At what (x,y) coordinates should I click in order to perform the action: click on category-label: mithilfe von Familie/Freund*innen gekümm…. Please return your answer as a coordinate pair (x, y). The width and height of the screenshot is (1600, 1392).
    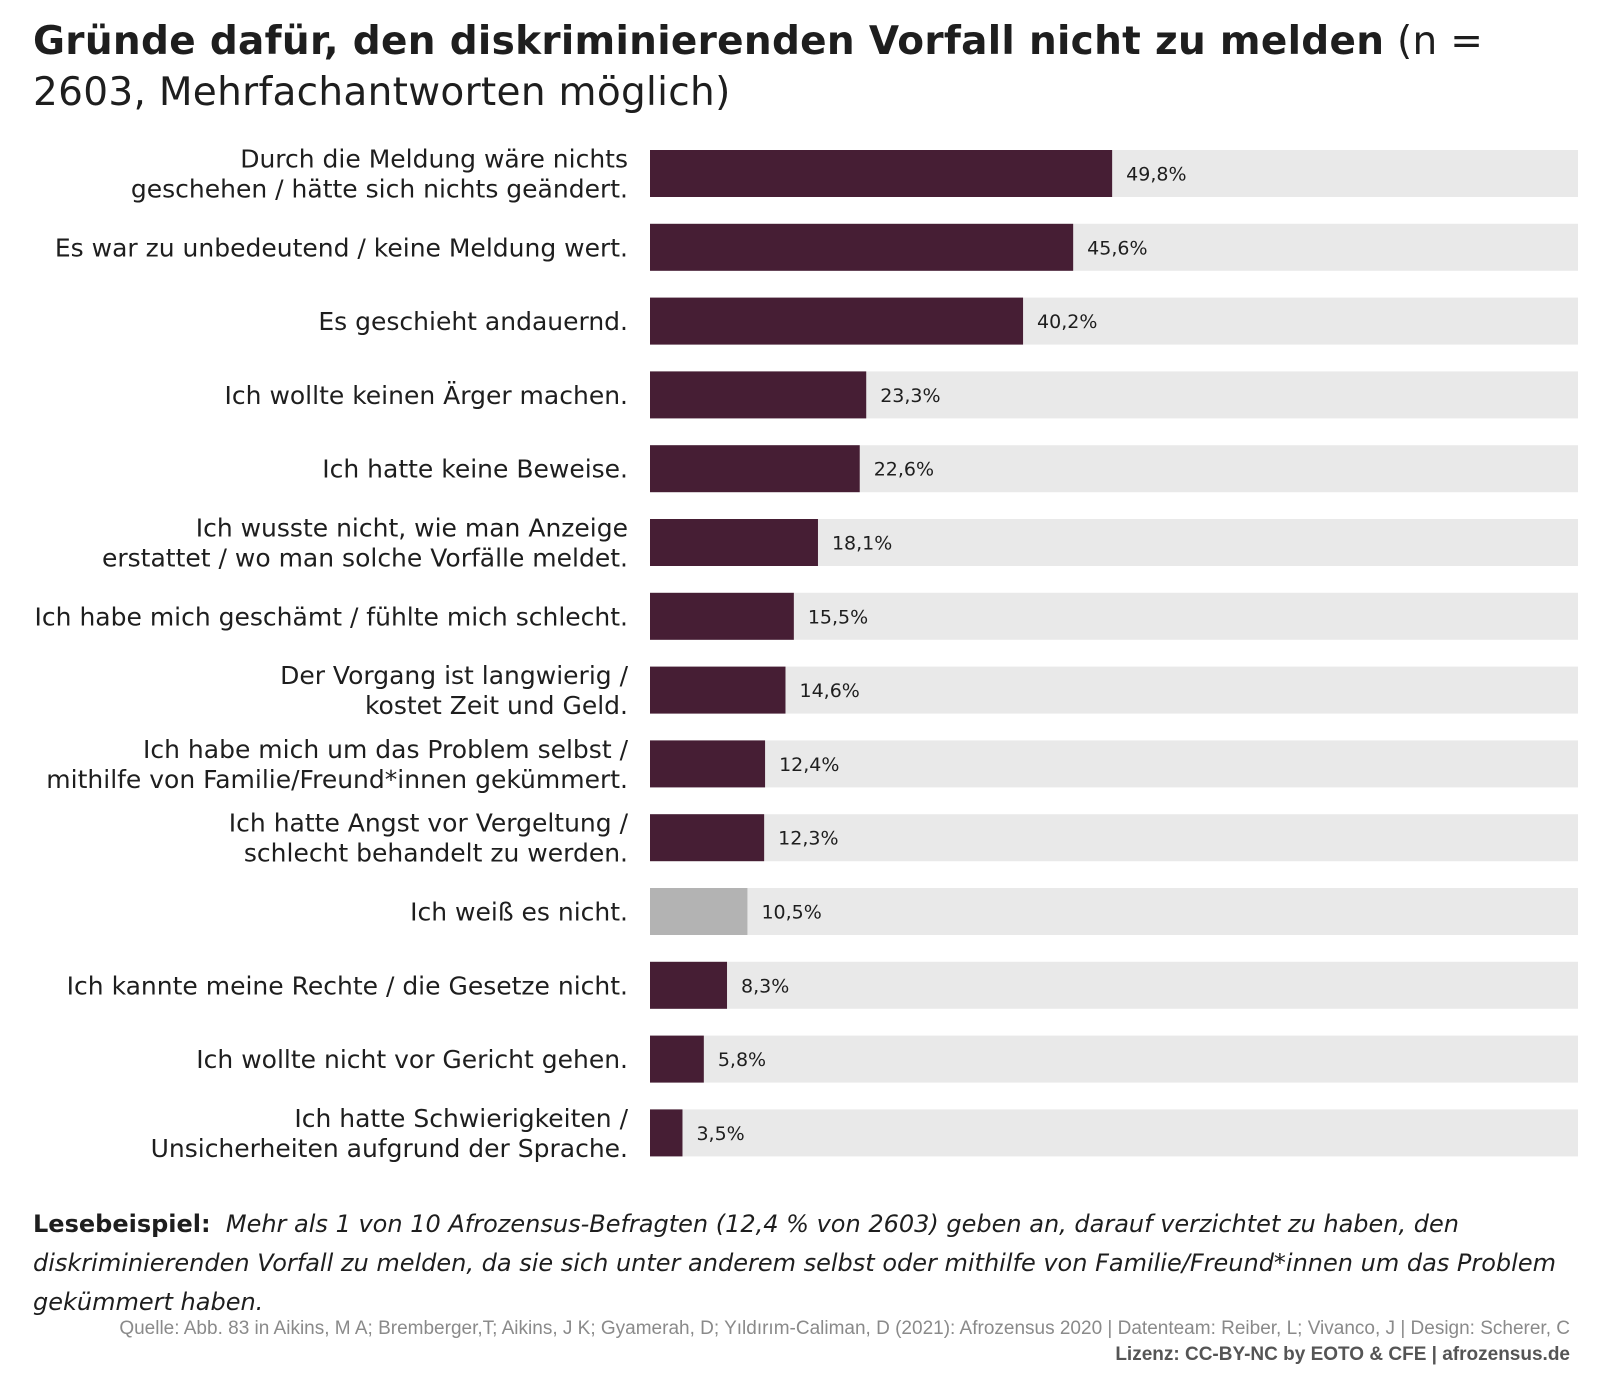
    Looking at the image, I should click on (337, 779).